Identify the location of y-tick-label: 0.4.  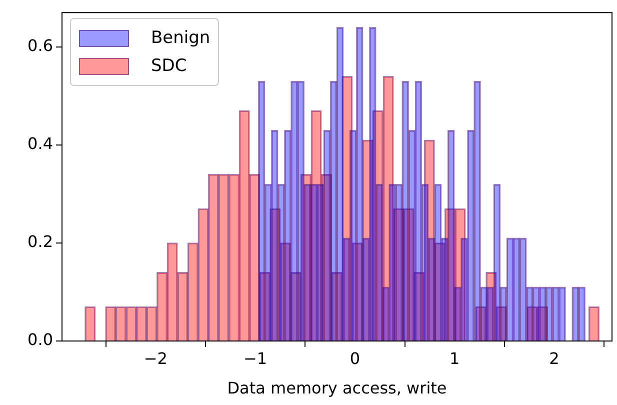
(40, 144).